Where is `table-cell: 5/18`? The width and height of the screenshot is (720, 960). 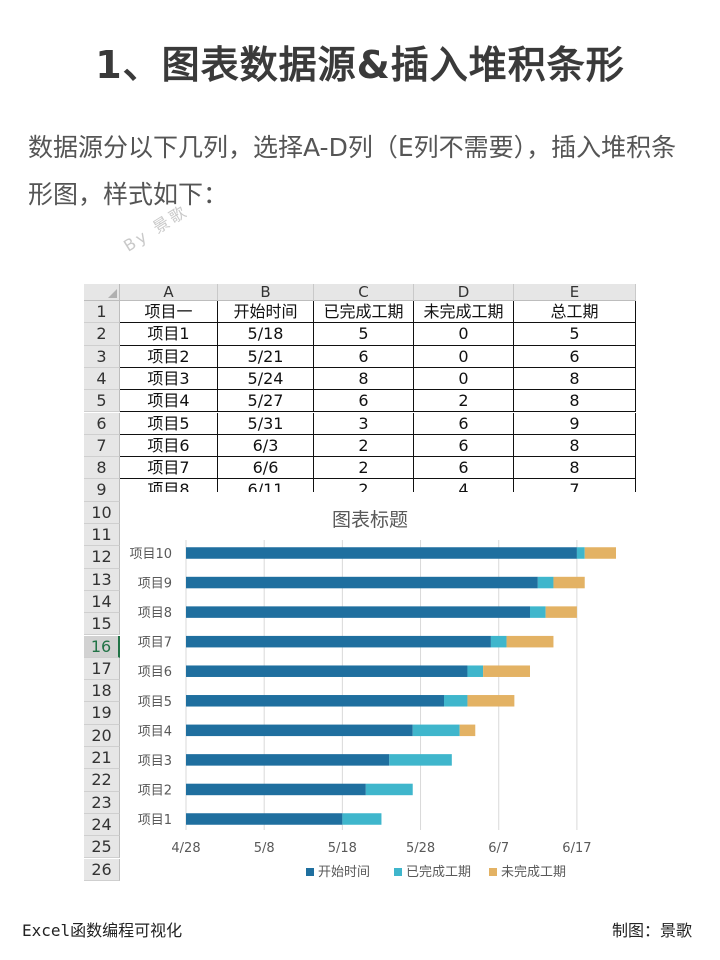 table-cell: 5/18 is located at coordinates (266, 334).